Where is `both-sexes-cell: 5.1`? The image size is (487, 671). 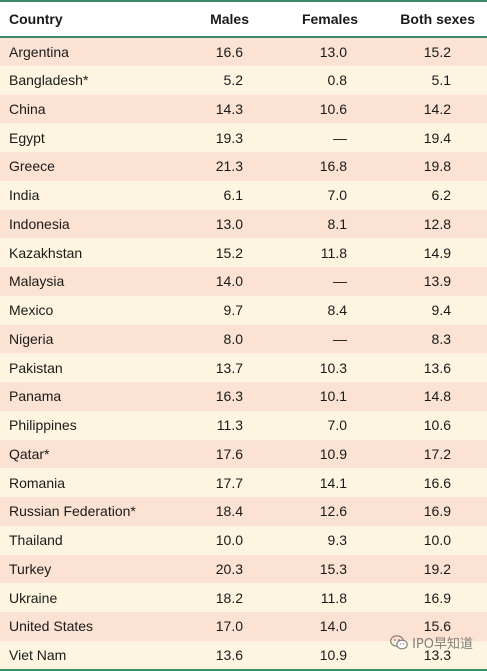
both-sexes-cell: 5.1 is located at coordinates (441, 80).